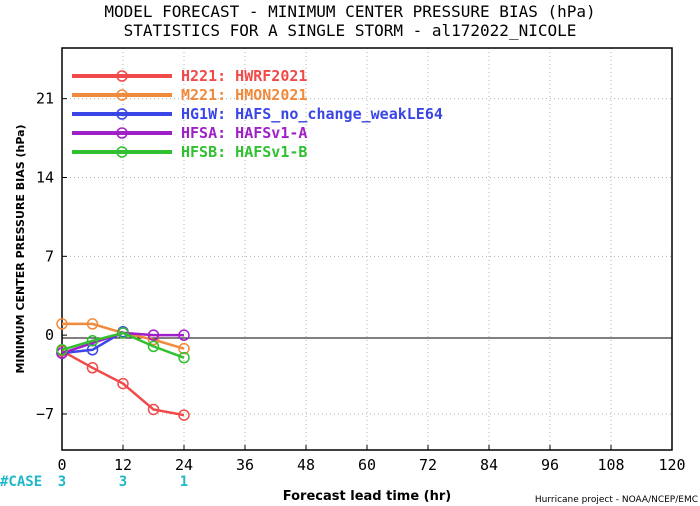 Image resolution: width=700 pixels, height=506 pixels. What do you see at coordinates (616, 500) in the screenshot?
I see `credit-text: Hurricane project - NOAA/NCEP/EMC` at bounding box center [616, 500].